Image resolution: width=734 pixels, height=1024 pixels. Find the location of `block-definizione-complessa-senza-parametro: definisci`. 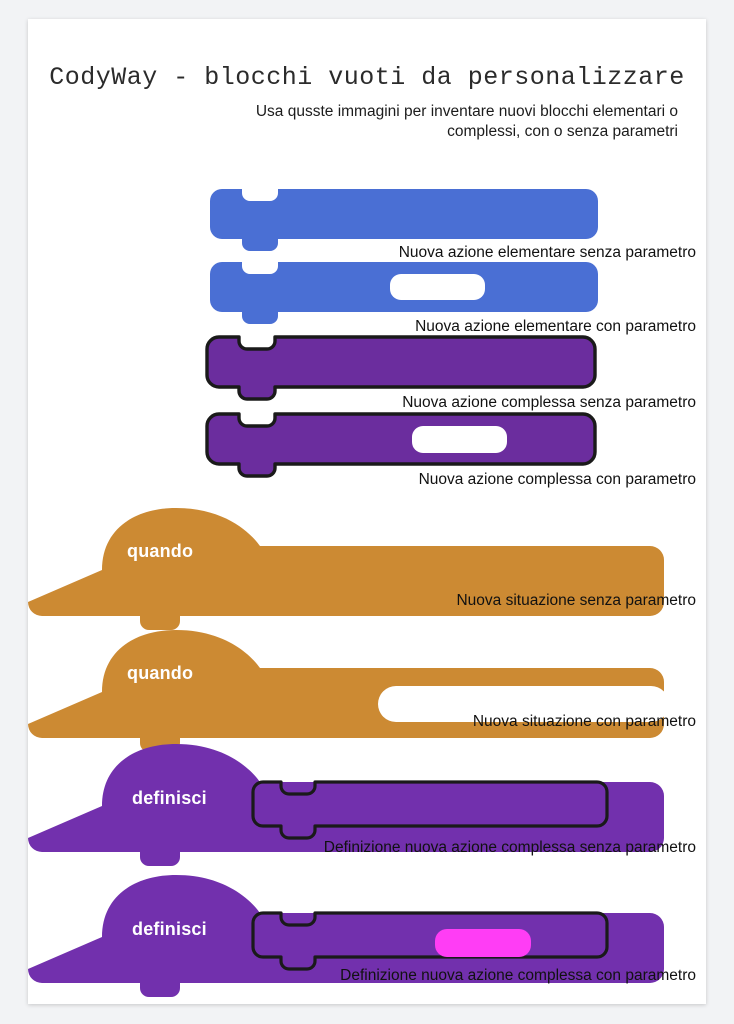

block-definizione-complessa-senza-parametro: definisci is located at coordinates (350, 796).